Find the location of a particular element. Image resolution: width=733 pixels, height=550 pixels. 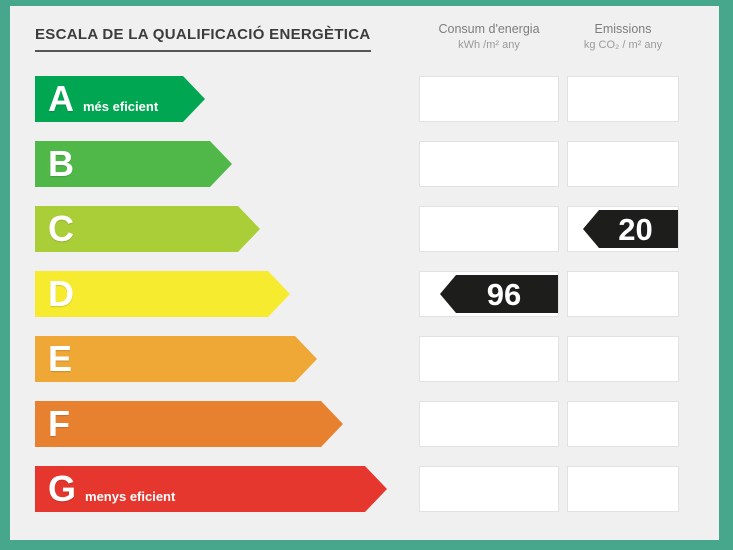

rating-row-d: D 96 is located at coordinates (357, 294).